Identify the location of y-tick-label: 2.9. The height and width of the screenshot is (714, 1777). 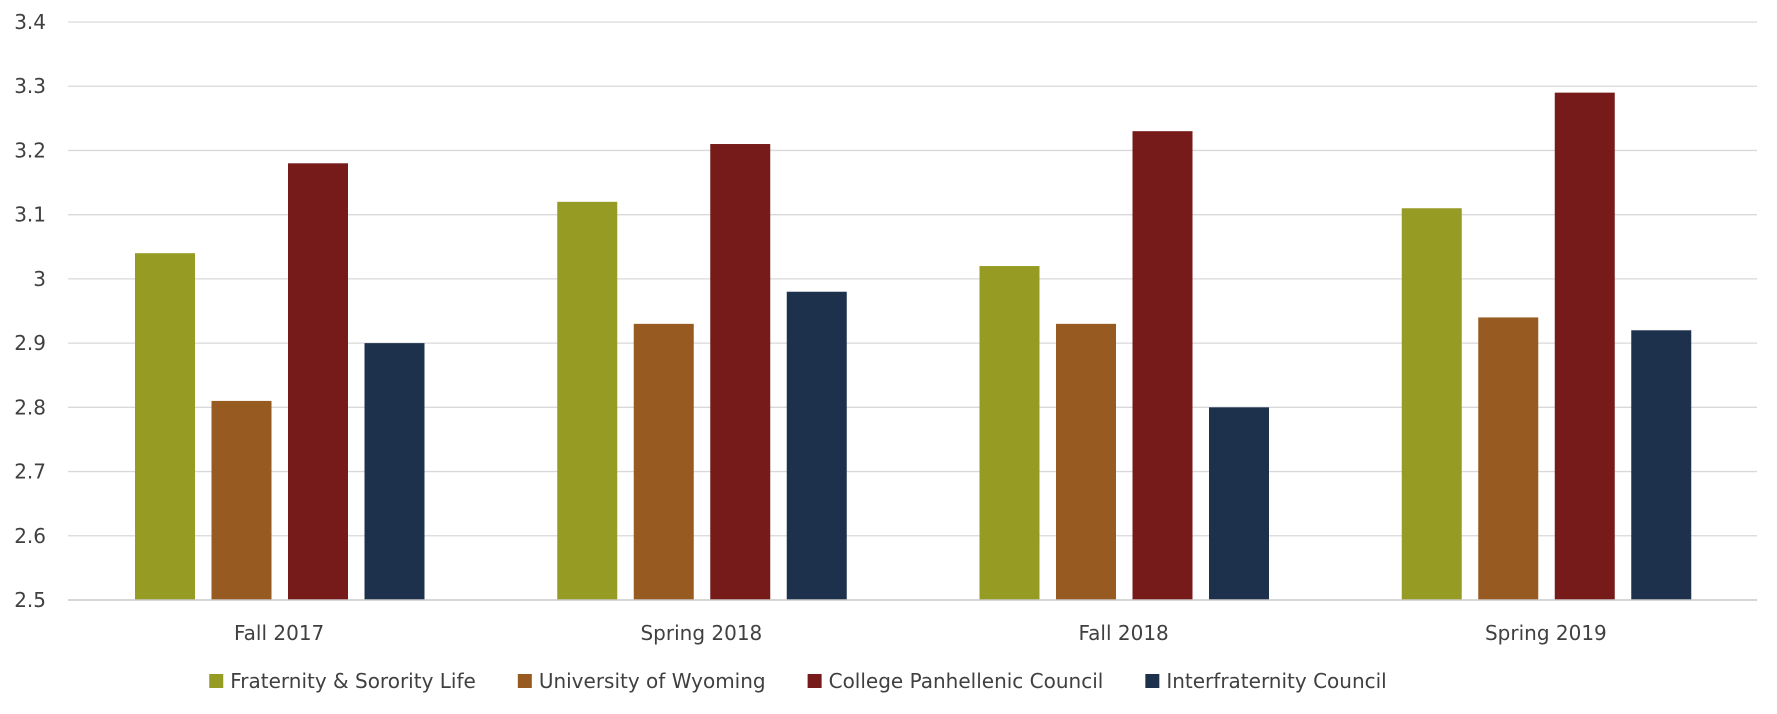
(30, 343).